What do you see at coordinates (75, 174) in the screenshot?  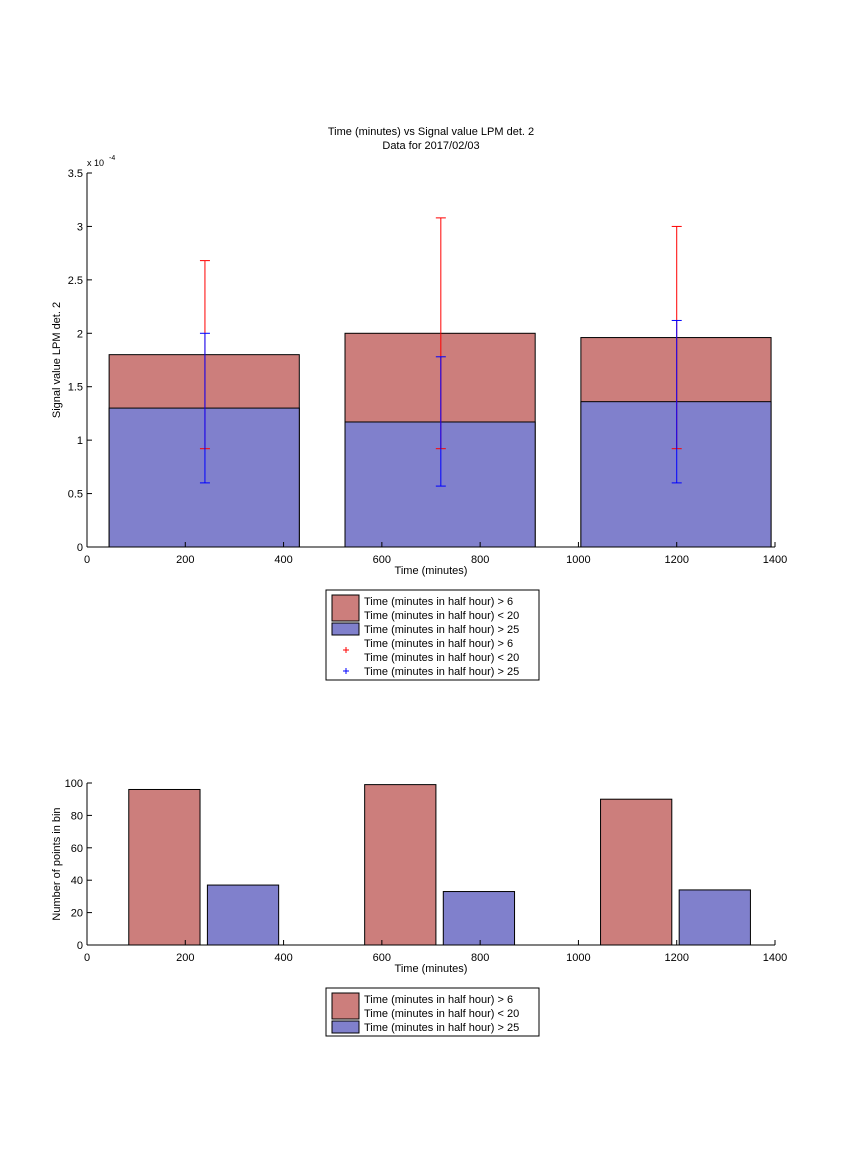 I see `y-tick-label: 3.5` at bounding box center [75, 174].